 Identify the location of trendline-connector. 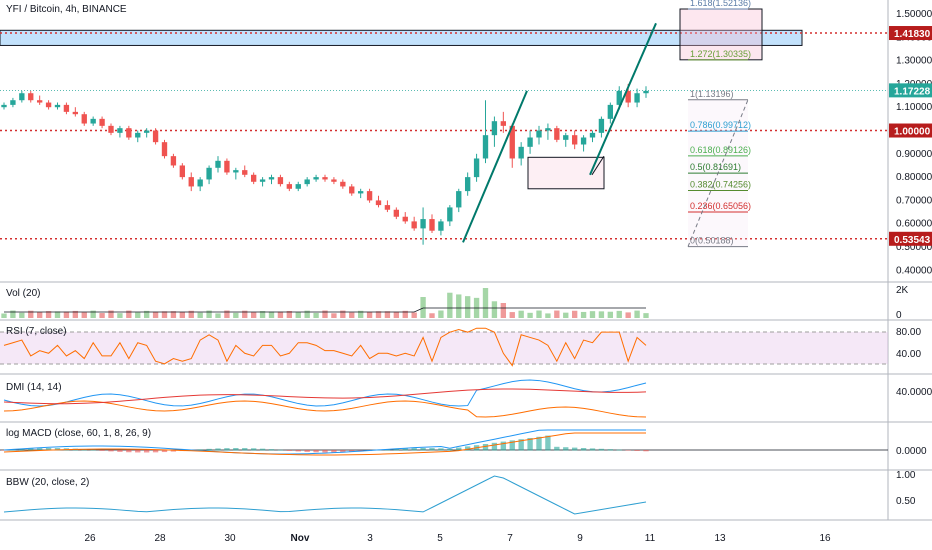
(598, 165).